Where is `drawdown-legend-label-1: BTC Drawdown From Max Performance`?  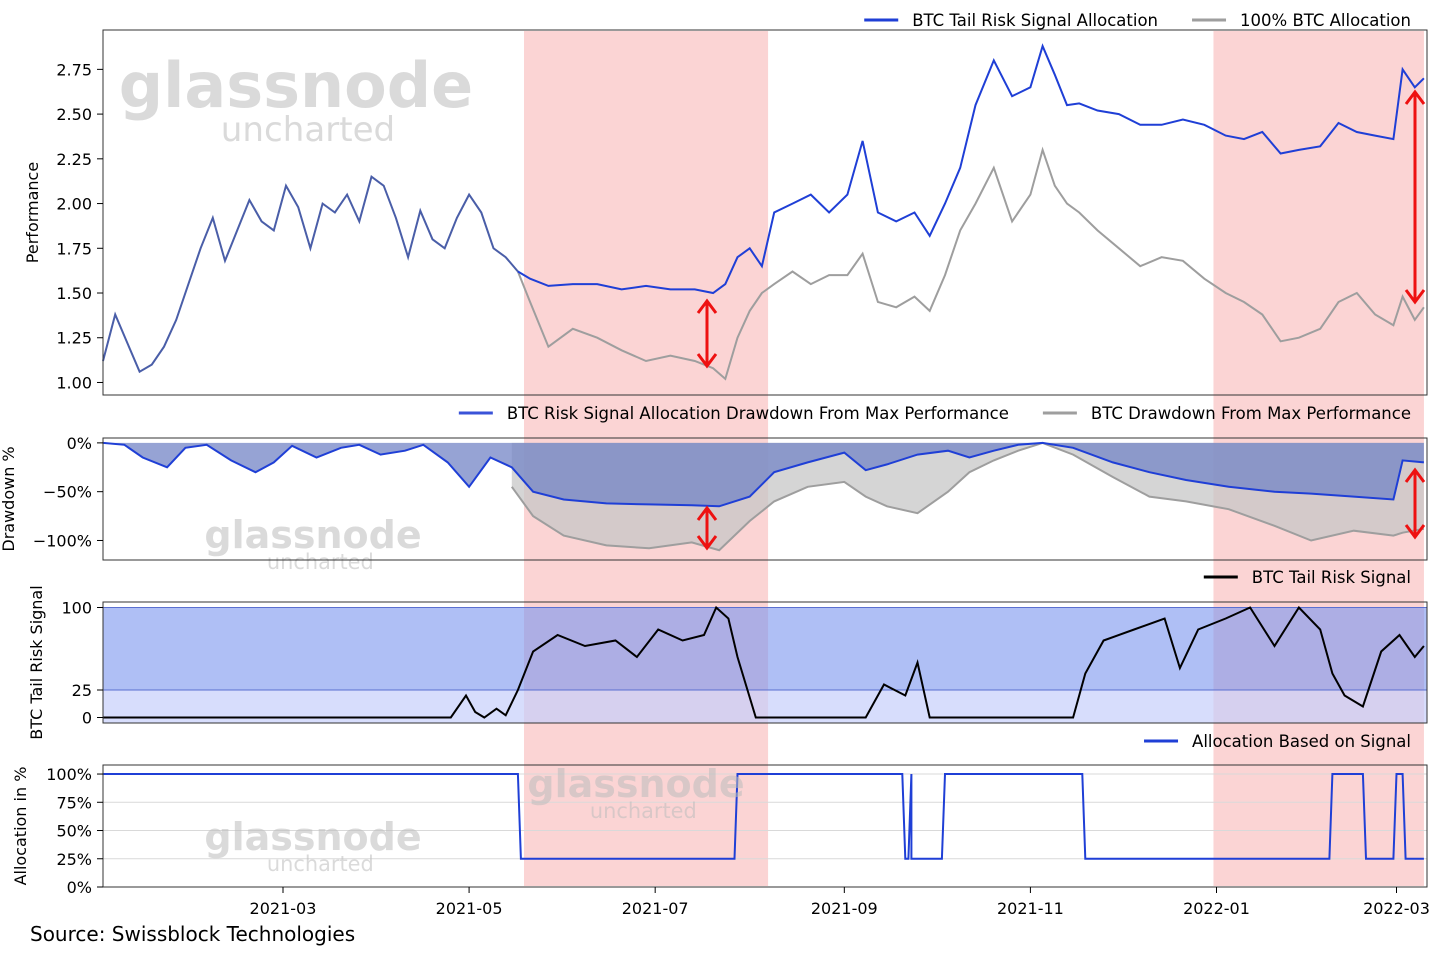 drawdown-legend-label-1: BTC Drawdown From Max Performance is located at coordinates (1251, 413).